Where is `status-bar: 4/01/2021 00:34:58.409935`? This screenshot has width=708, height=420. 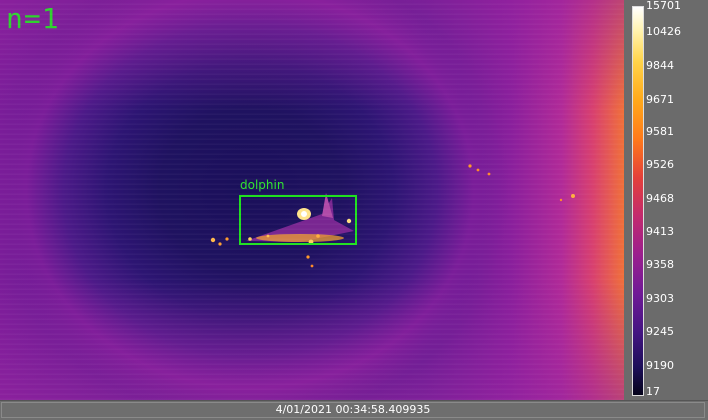
status-bar: 4/01/2021 00:34:58.409935 is located at coordinates (354, 410).